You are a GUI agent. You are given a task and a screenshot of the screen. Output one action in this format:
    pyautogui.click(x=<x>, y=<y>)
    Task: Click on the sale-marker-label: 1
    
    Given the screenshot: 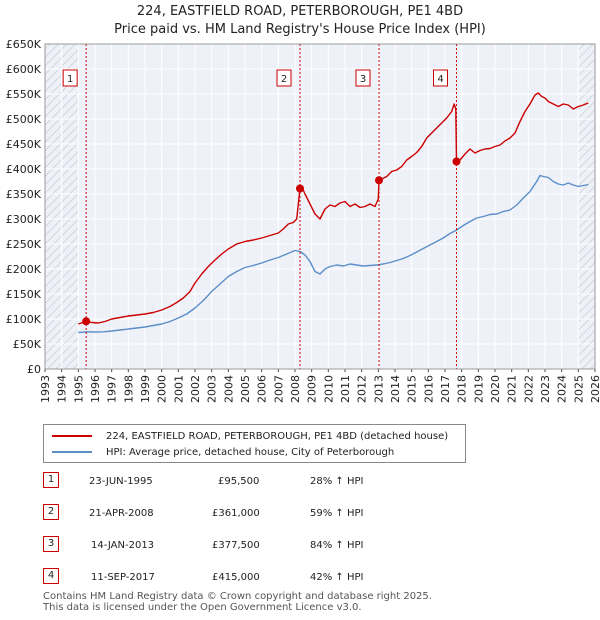 What is the action you would take?
    pyautogui.click(x=70, y=79)
    